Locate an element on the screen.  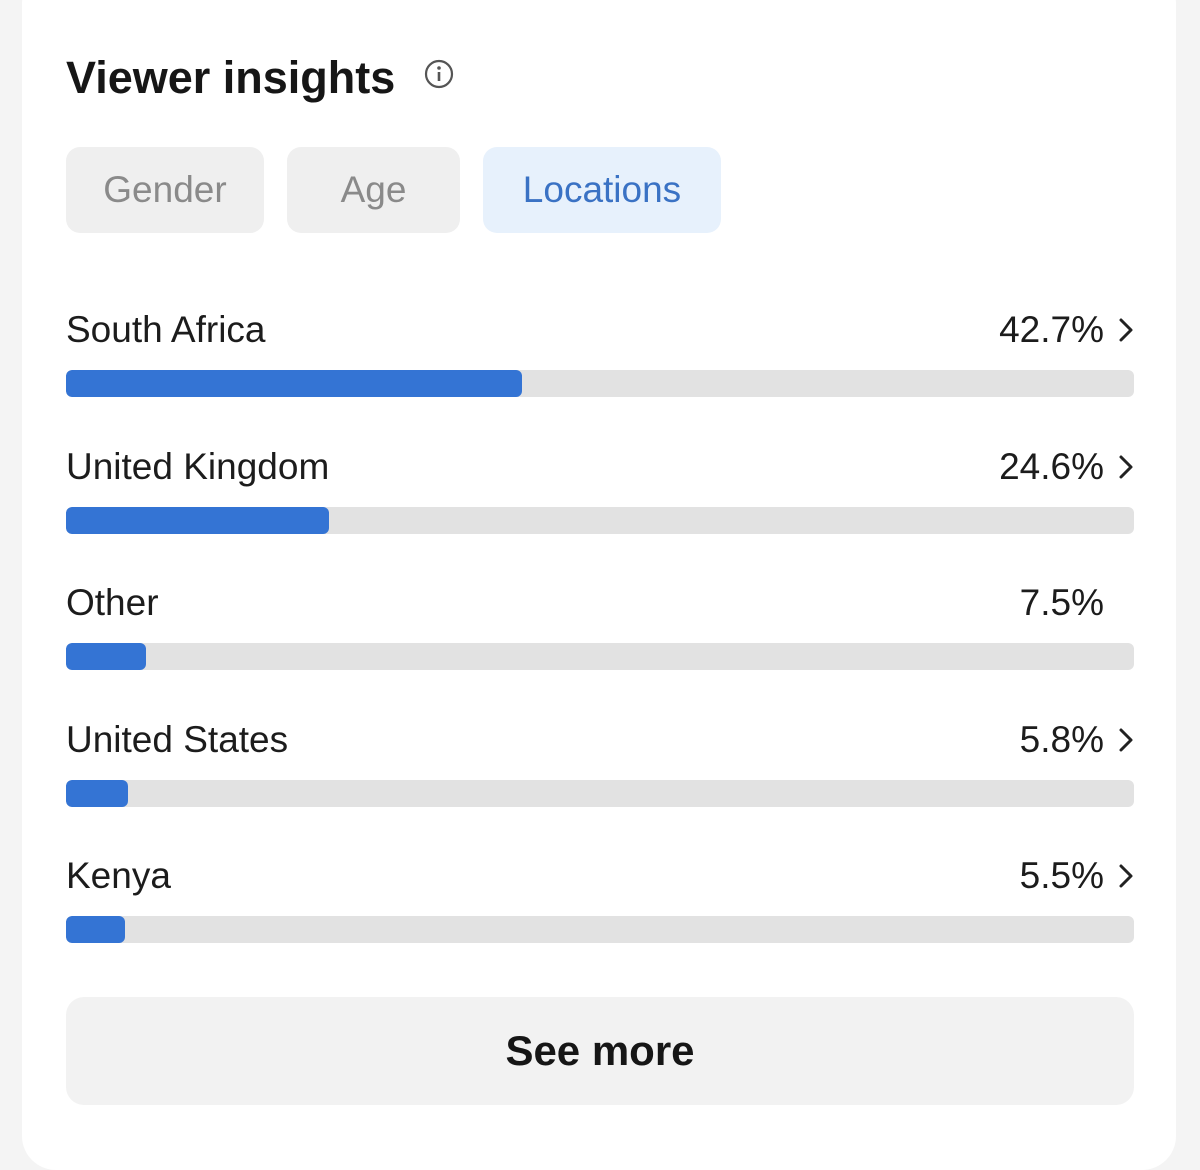
tab: Locations is located at coordinates (602, 190).